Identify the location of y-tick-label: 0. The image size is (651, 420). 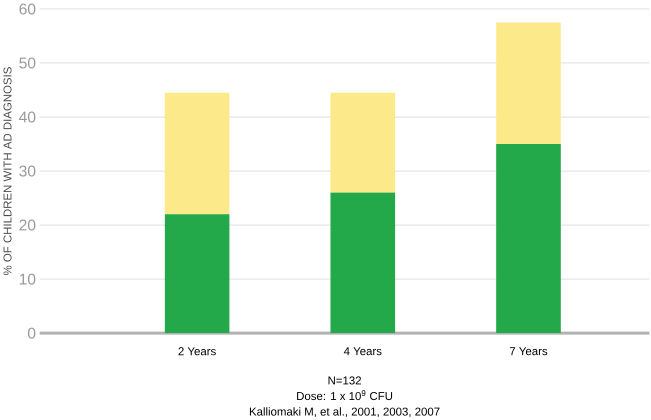
(32, 332).